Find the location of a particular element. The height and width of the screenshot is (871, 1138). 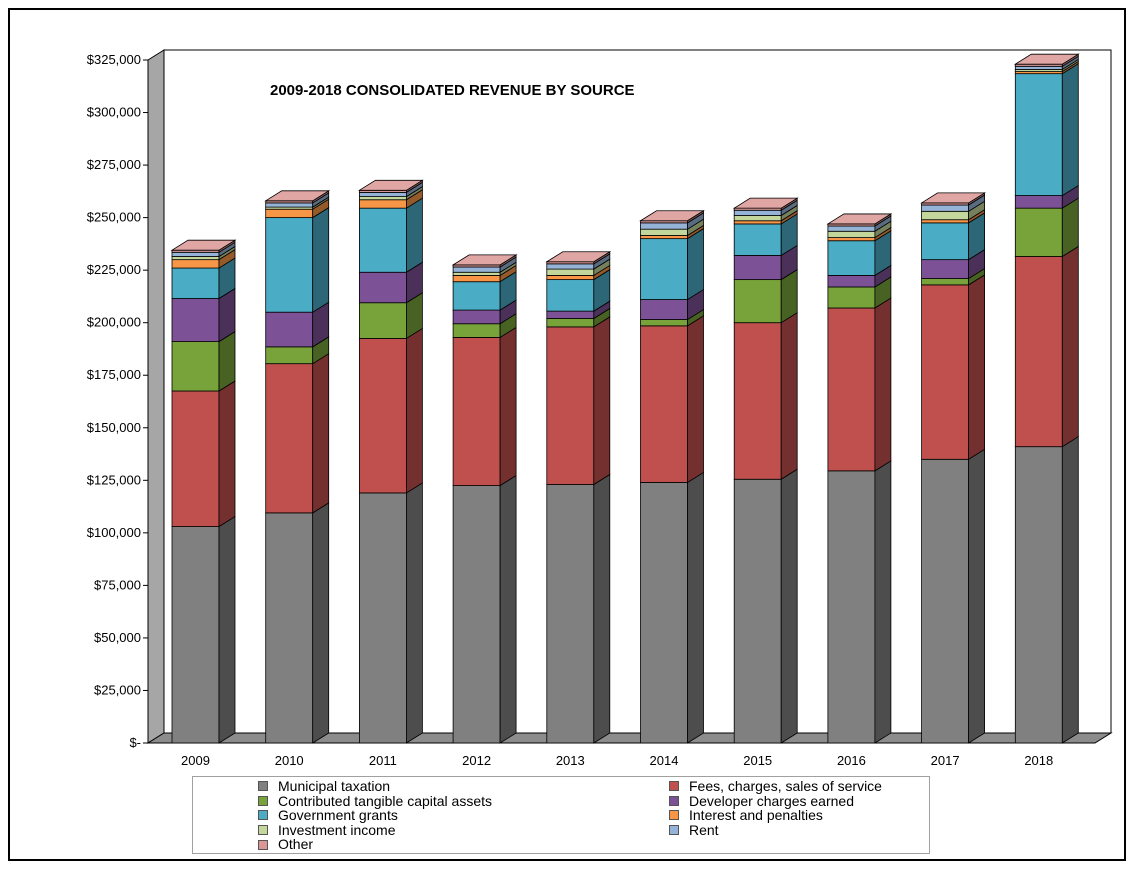

x-tick-label: 2009 is located at coordinates (195, 760).